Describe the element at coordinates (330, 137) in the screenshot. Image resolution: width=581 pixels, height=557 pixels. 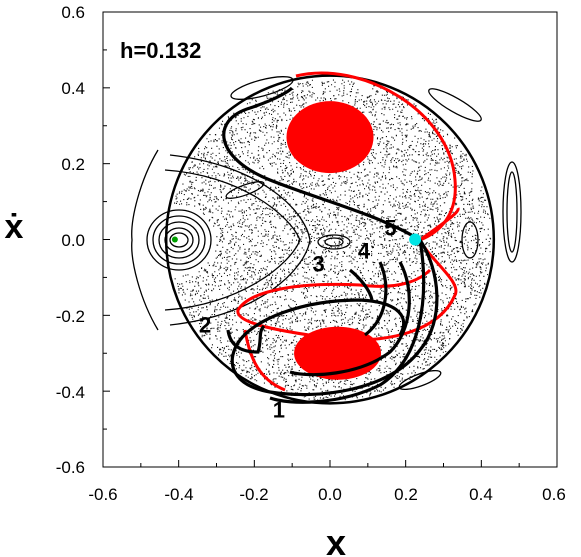
I see `upper-island` at that location.